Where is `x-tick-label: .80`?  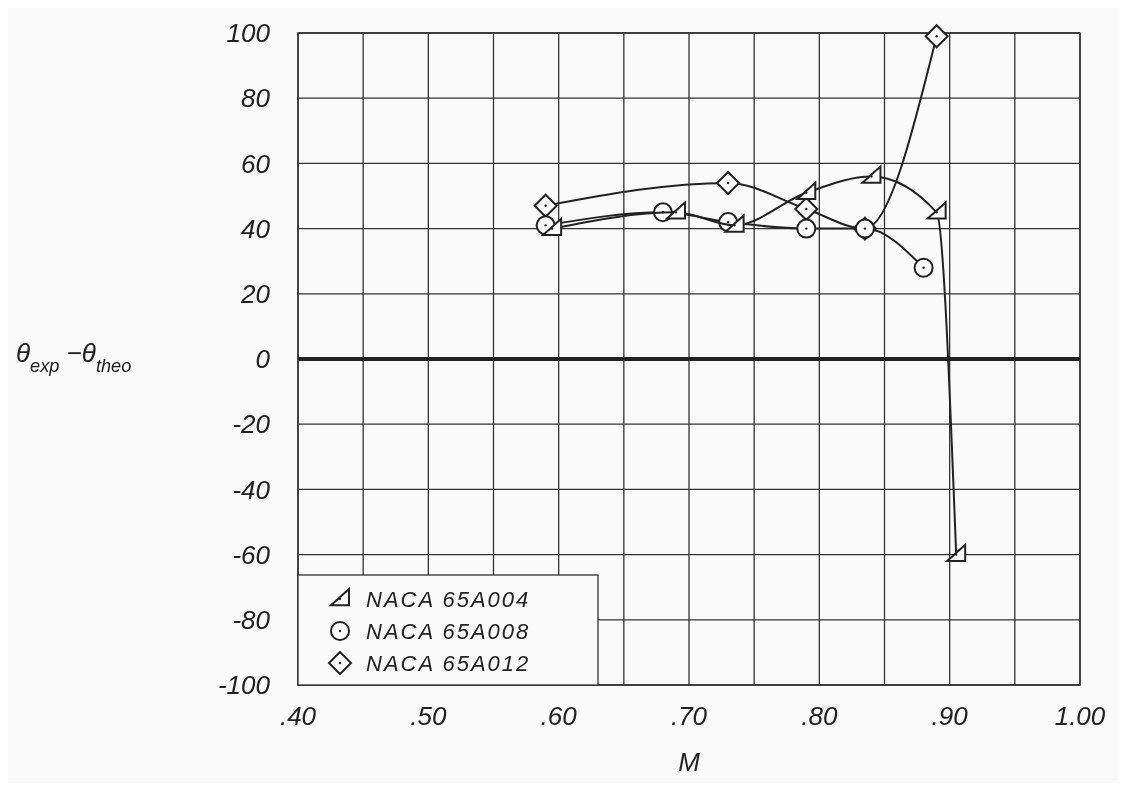 x-tick-label: .80 is located at coordinates (819, 716).